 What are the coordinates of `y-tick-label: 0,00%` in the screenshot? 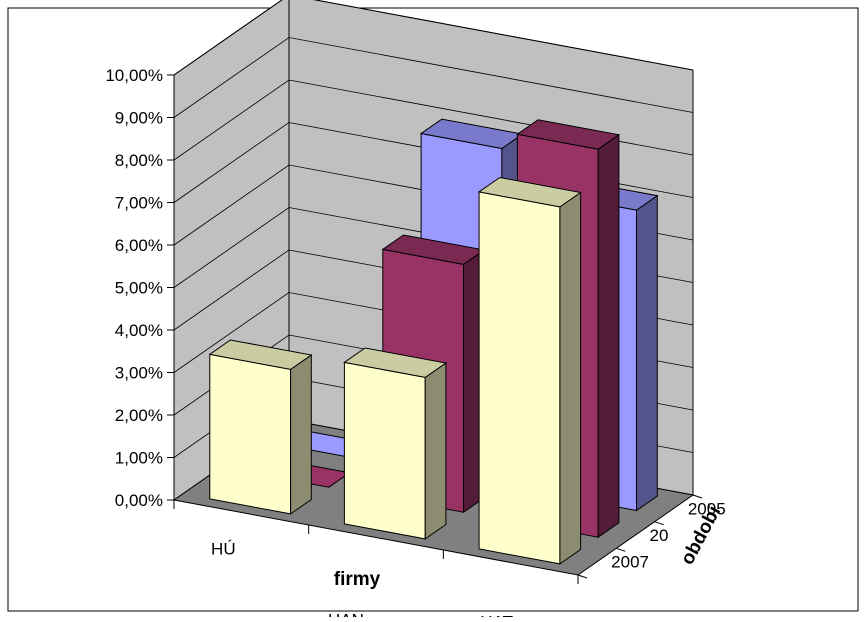 It's located at (139, 500).